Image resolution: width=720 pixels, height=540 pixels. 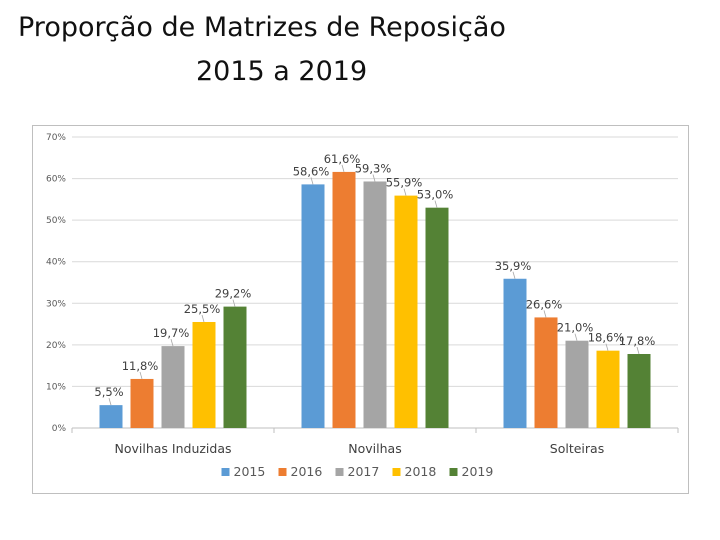 What do you see at coordinates (577, 384) in the screenshot?
I see `bar-solteiras-2017` at bounding box center [577, 384].